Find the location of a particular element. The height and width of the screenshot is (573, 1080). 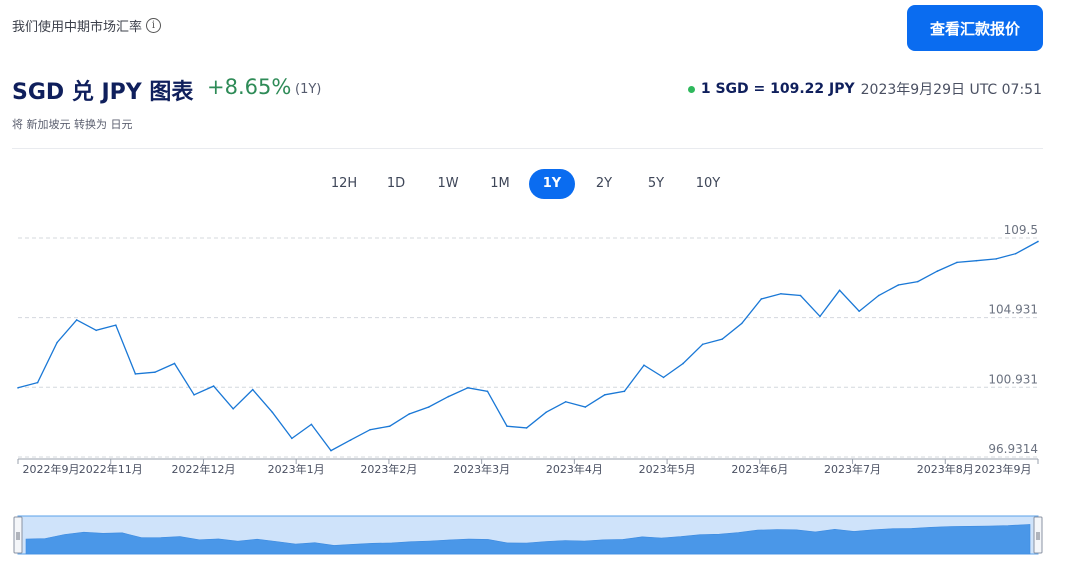

range-navigator is located at coordinates (540, 534).